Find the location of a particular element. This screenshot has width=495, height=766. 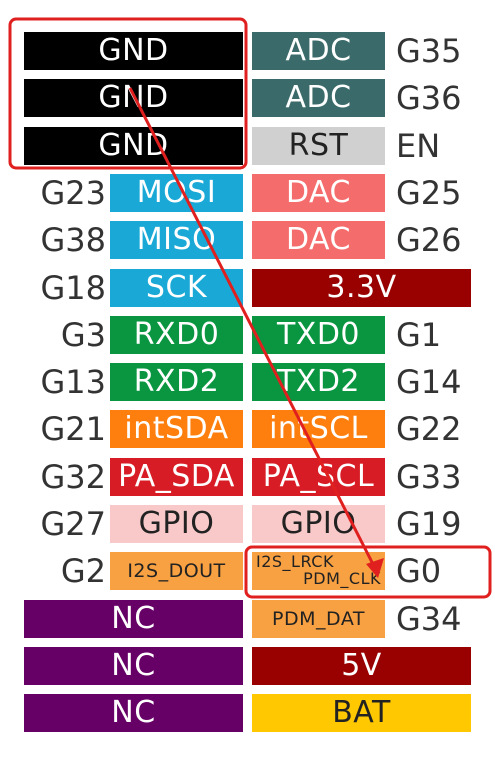

left-function-label: MISO is located at coordinates (176, 240).